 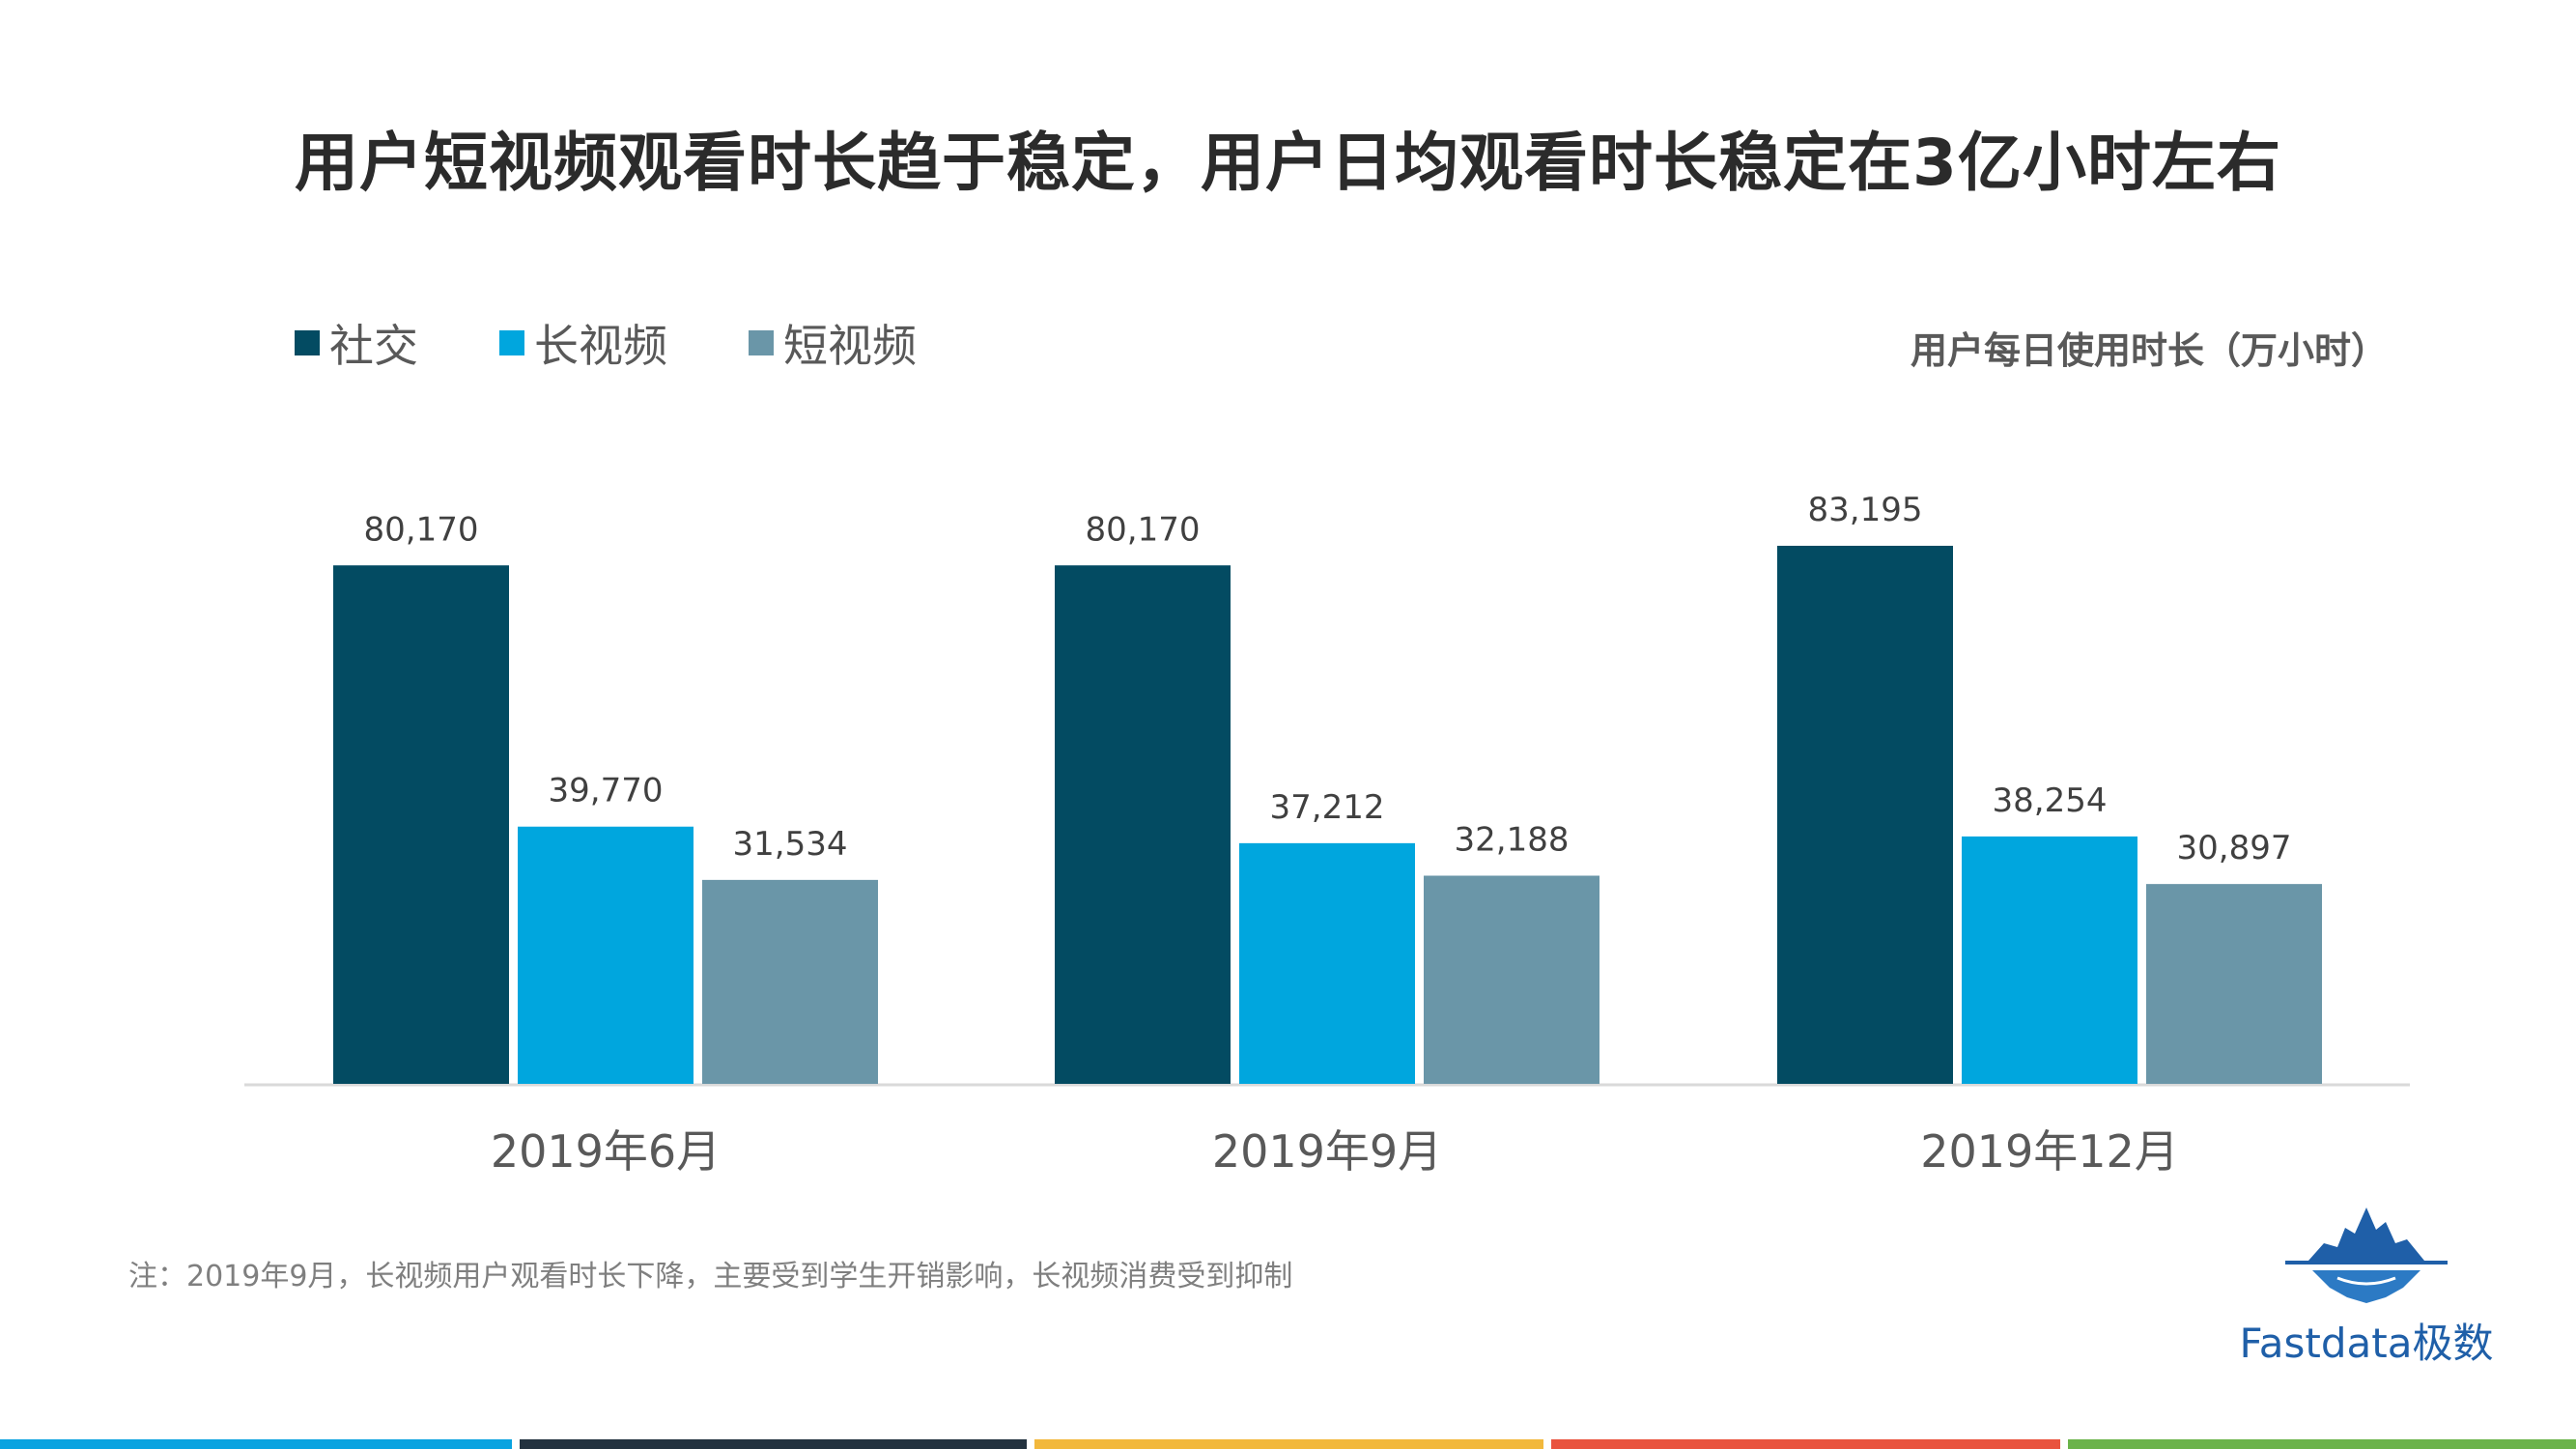 I want to click on x-tick-label-1: 2019年6月, so click(x=606, y=1151).